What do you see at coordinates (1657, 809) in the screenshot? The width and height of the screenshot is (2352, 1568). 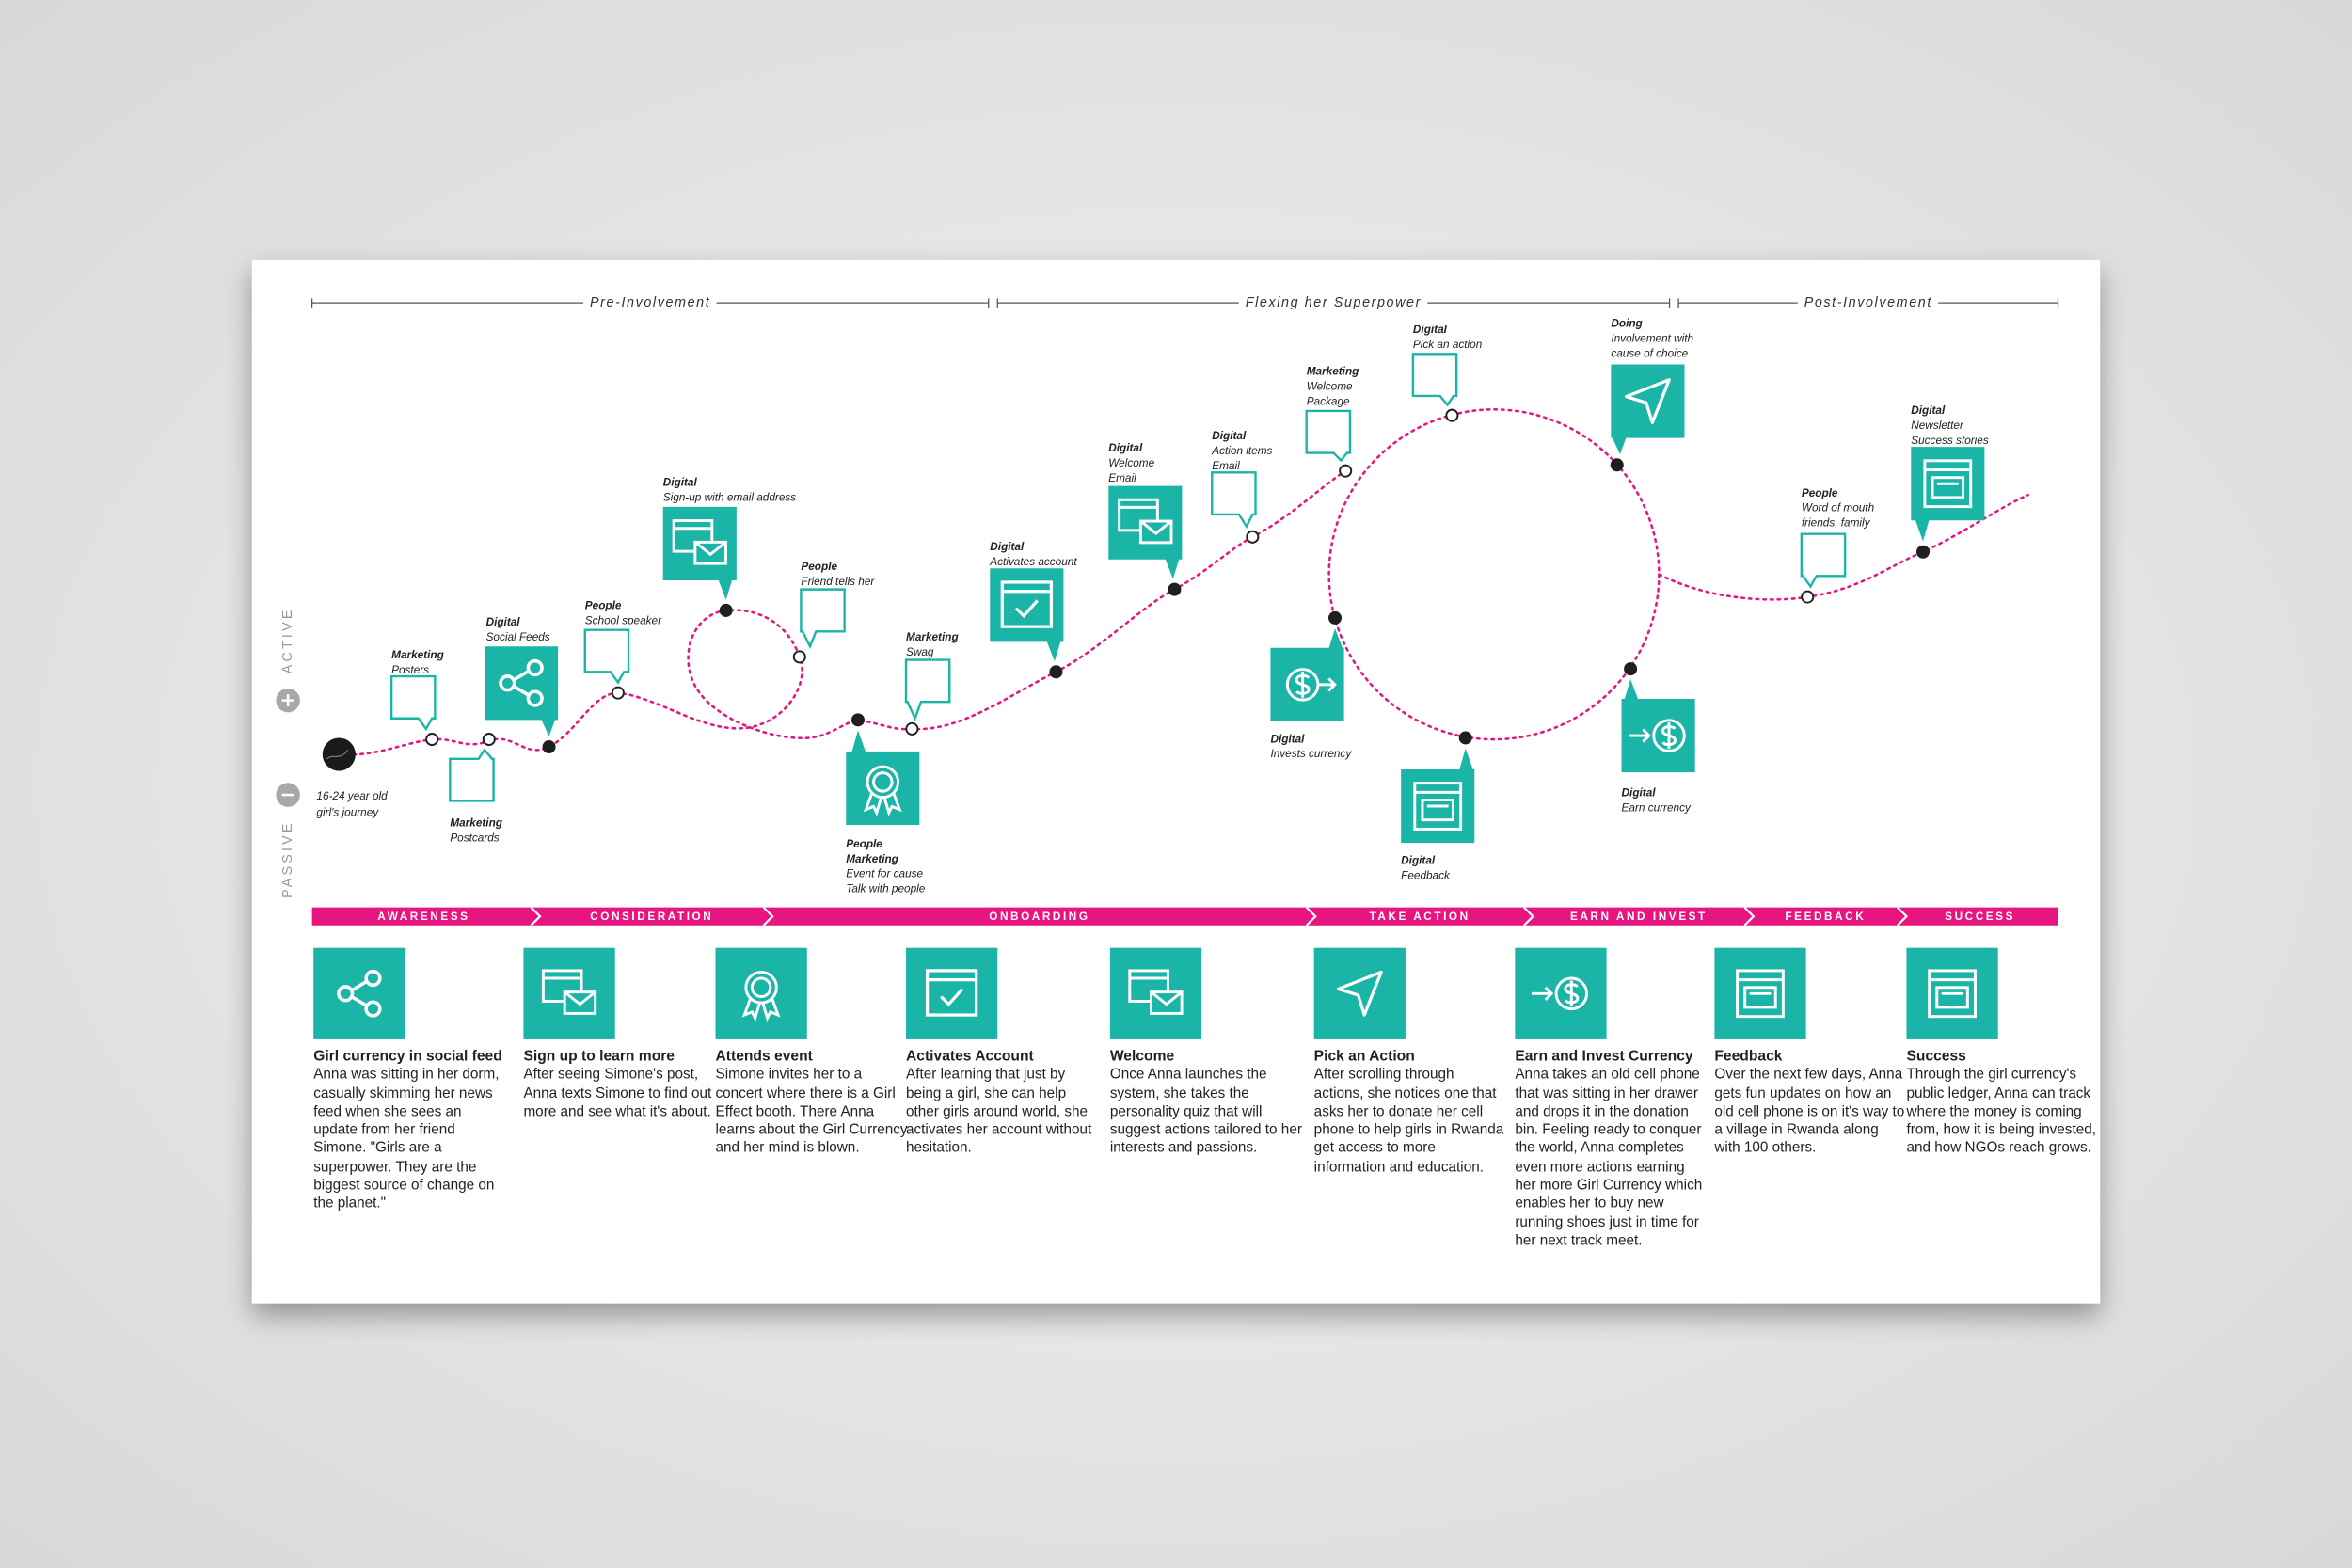 I see `touchpoint-detail: Earn currency` at bounding box center [1657, 809].